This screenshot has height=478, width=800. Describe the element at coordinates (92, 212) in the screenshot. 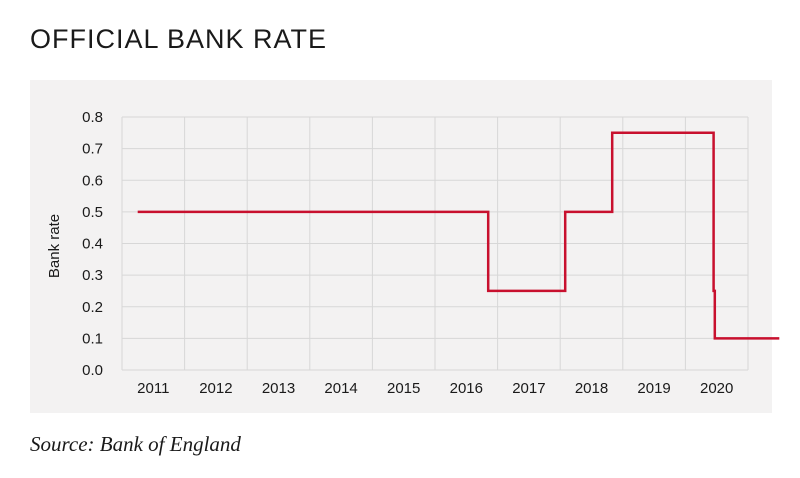

I see `y-tick-label: 0.5` at that location.